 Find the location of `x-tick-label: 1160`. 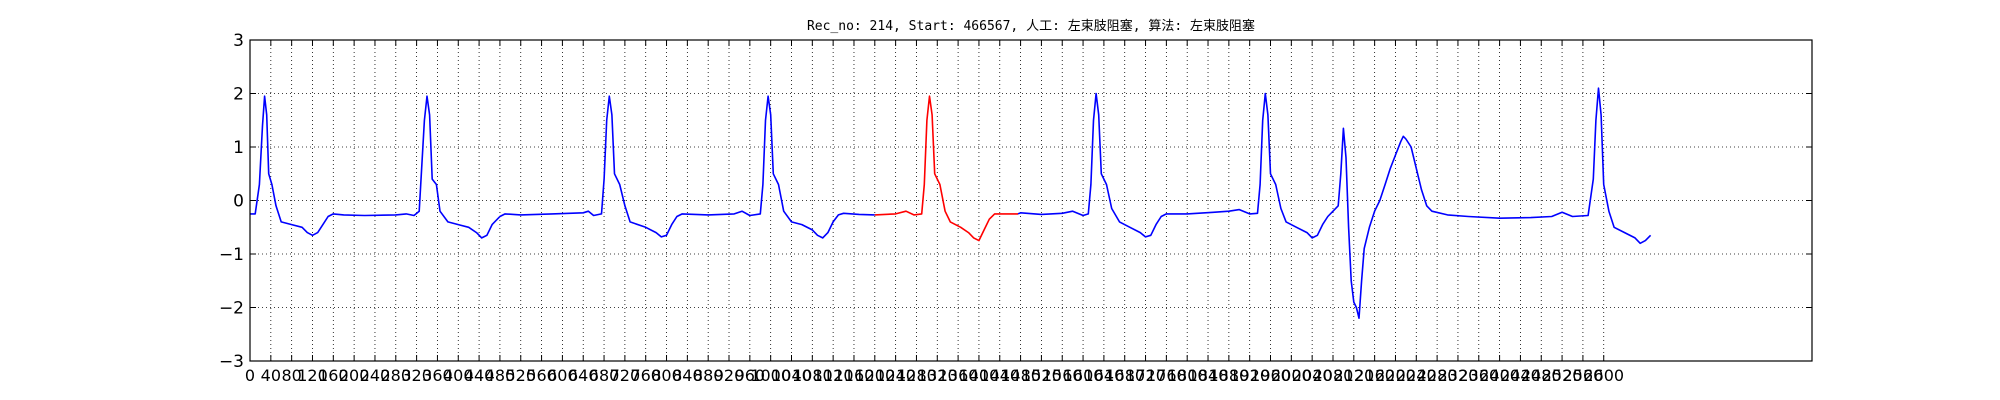

x-tick-label: 1160 is located at coordinates (854, 375).